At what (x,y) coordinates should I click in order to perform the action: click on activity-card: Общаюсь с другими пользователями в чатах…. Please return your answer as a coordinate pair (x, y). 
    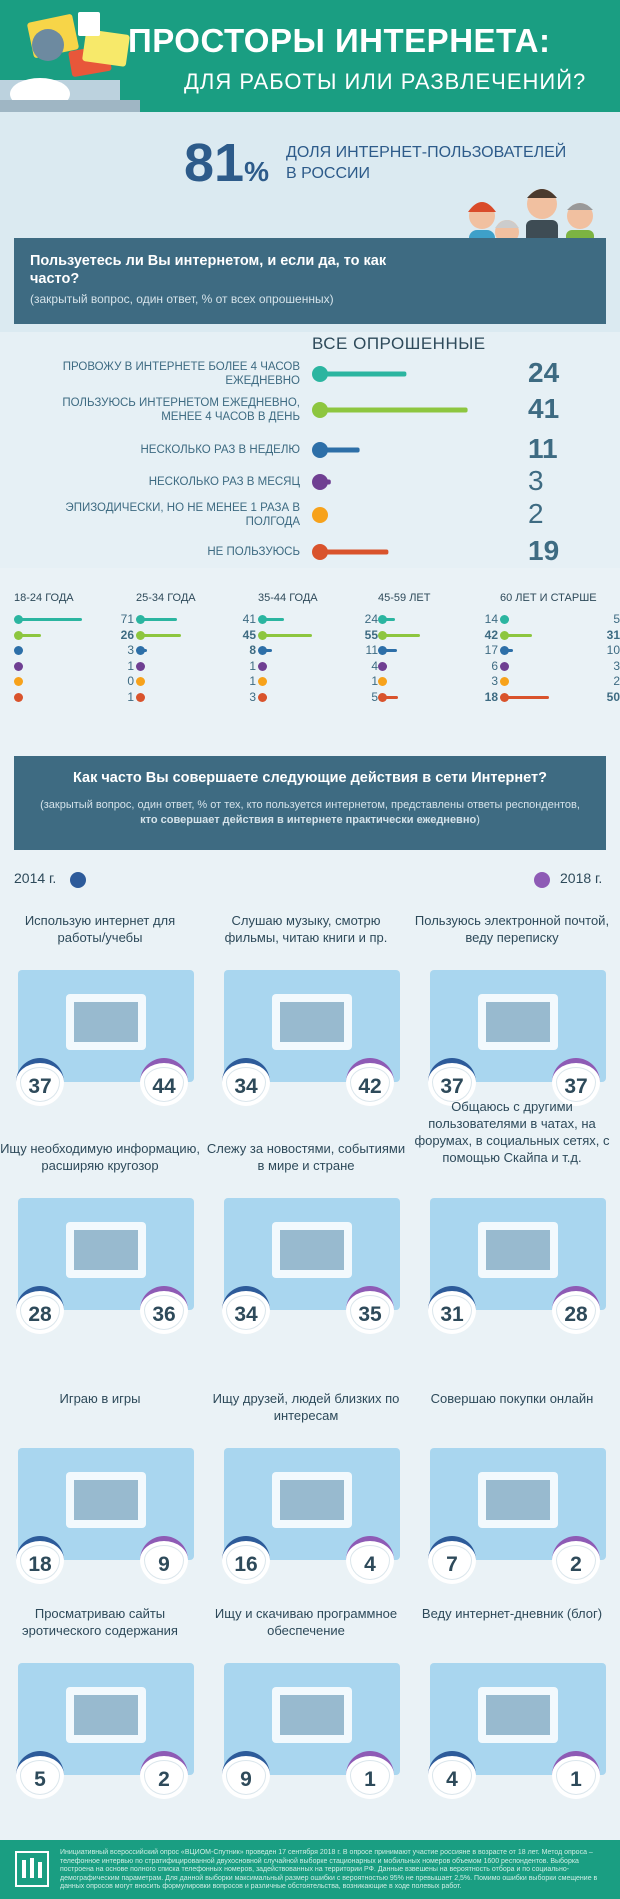
    Looking at the image, I should click on (512, 1229).